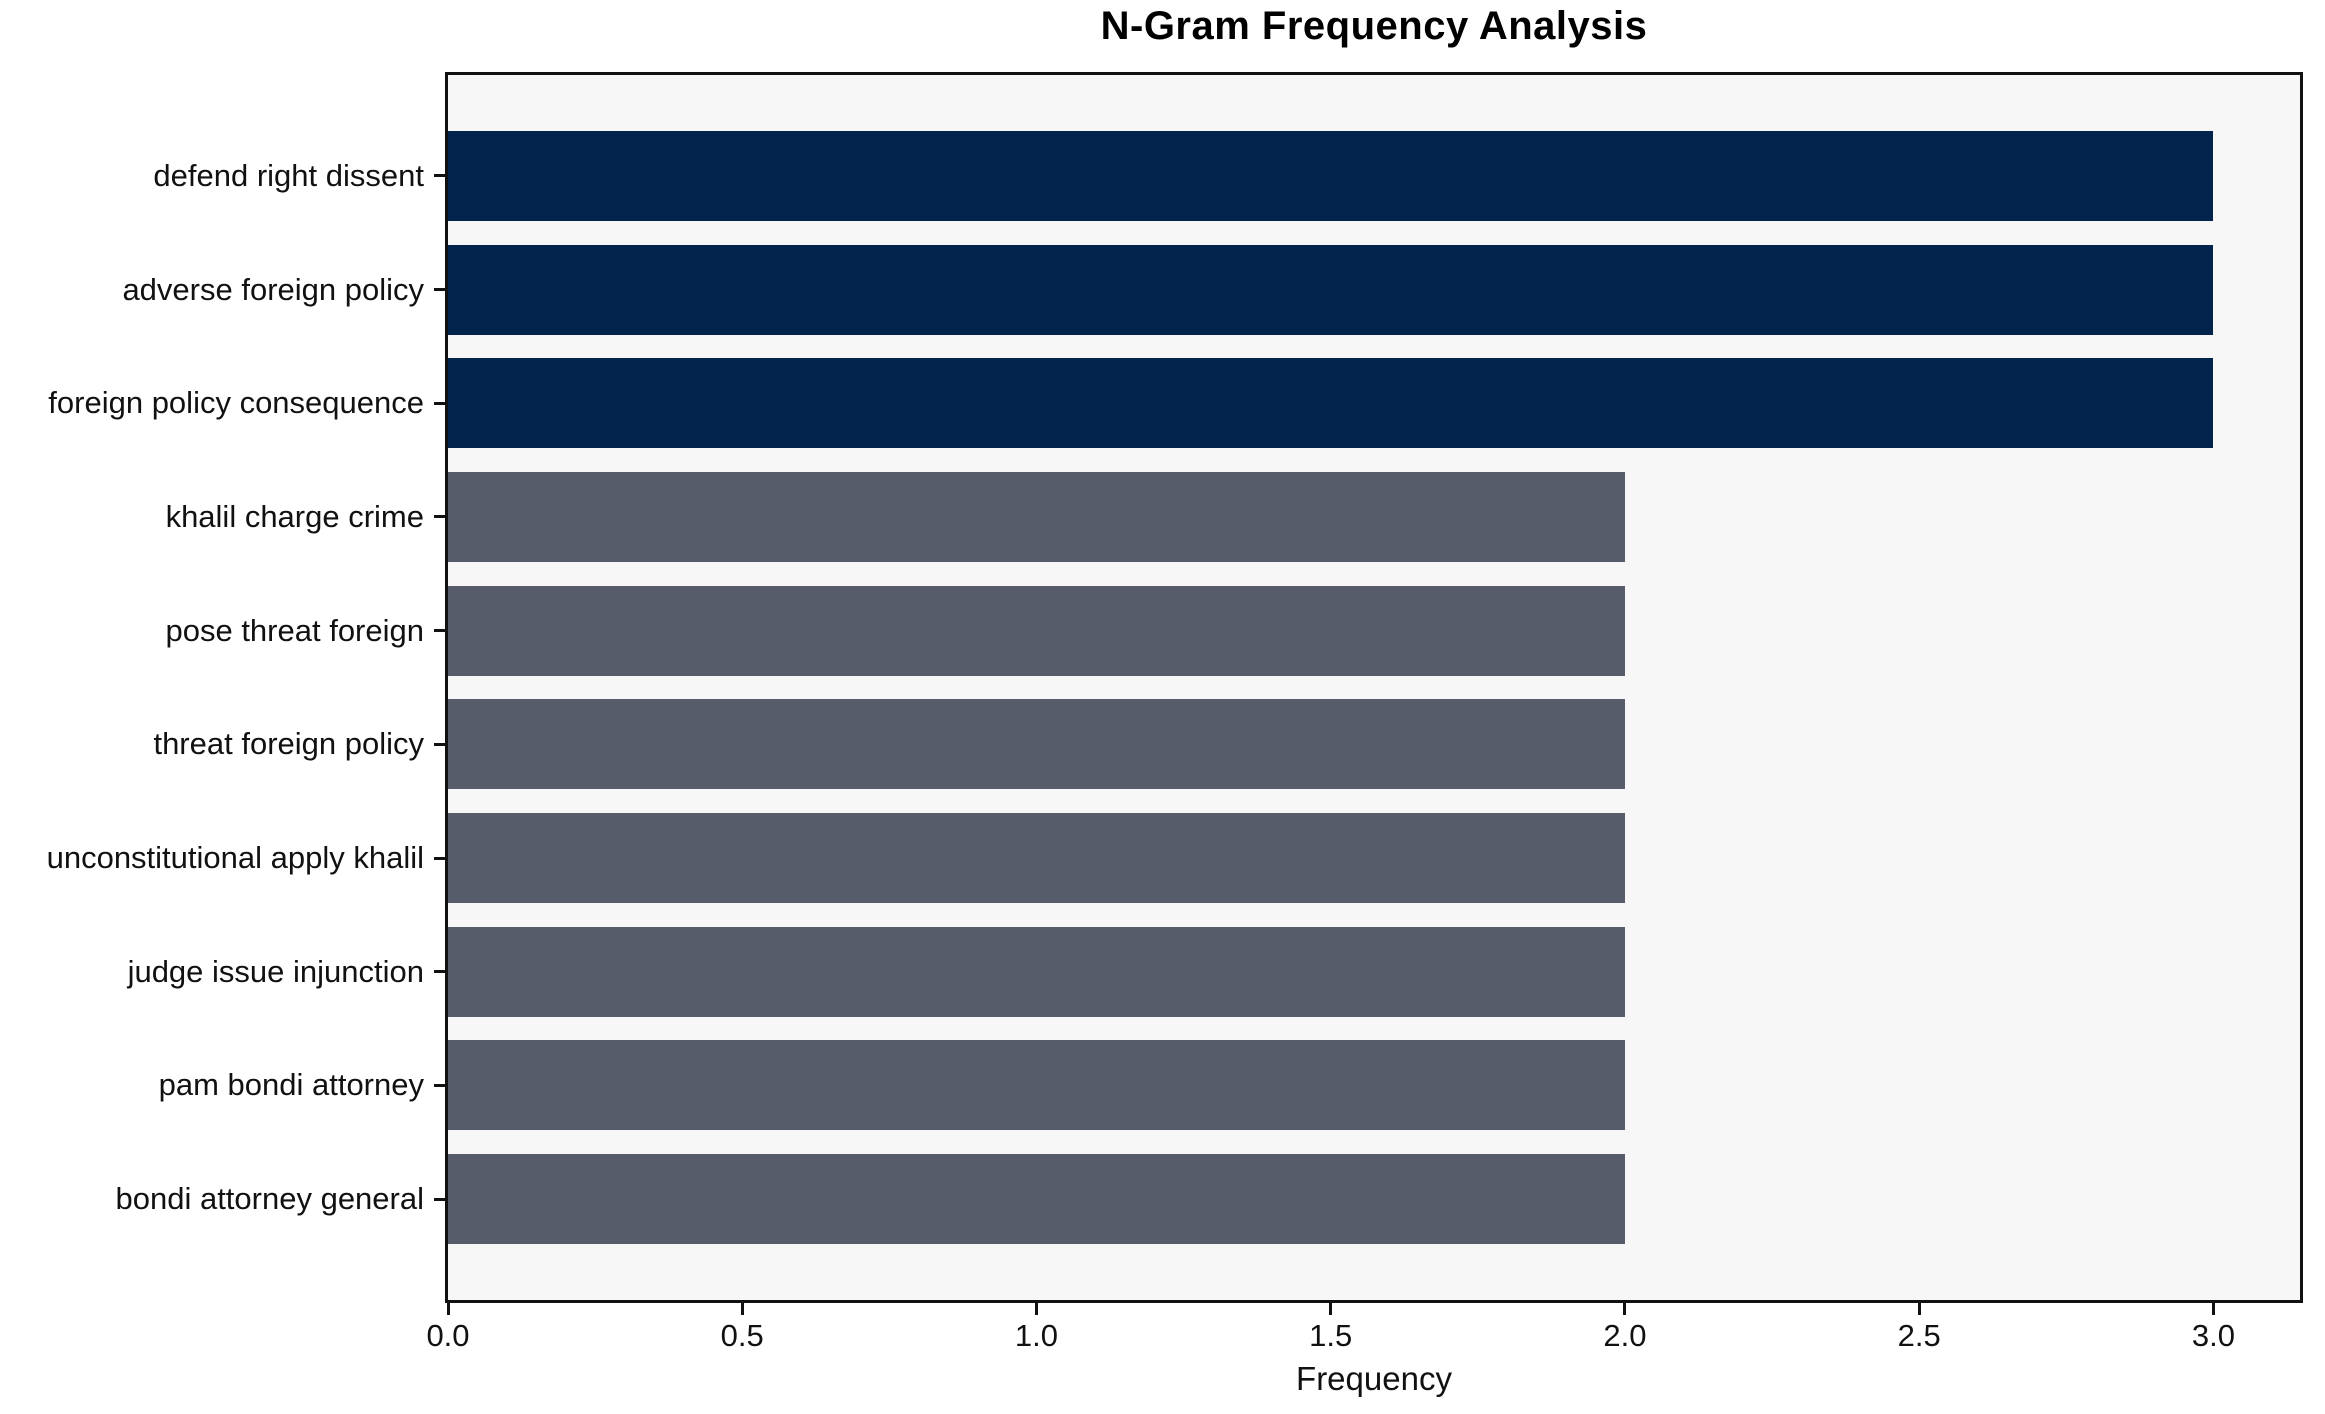 The width and height of the screenshot is (2325, 1414). Describe the element at coordinates (236, 403) in the screenshot. I see `y-tick-label-foreign-policy-consequence: foreign policy consequence` at that location.